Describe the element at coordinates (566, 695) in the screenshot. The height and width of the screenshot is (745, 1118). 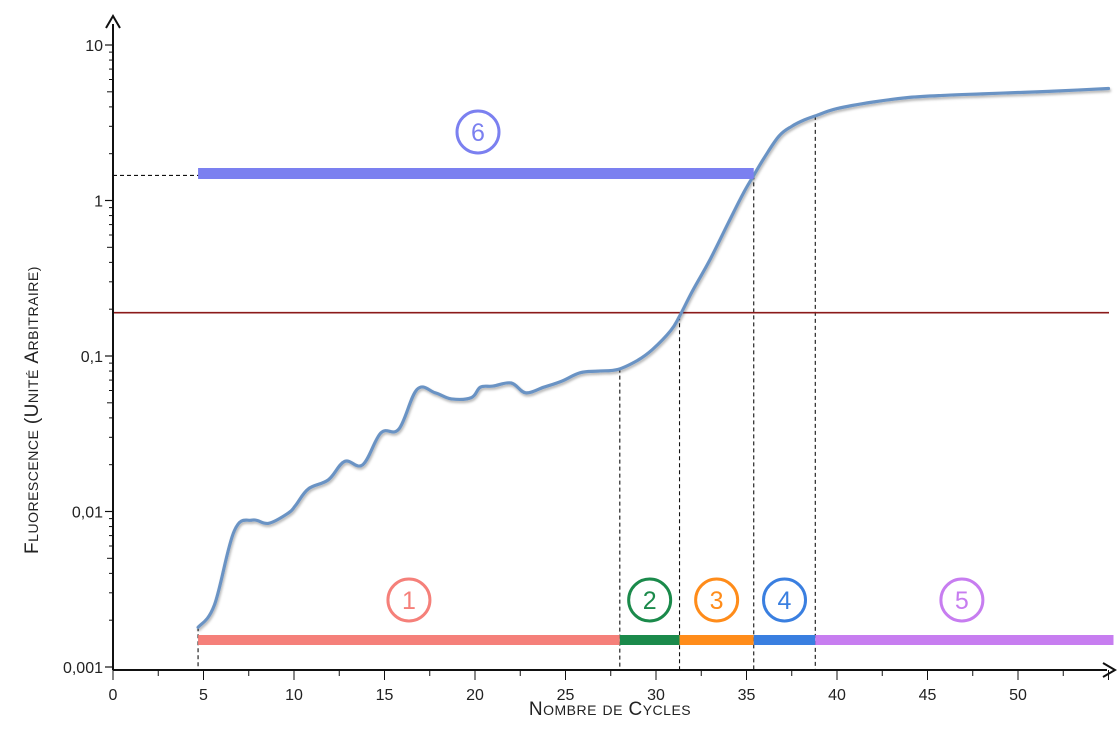
I see `x-tick-label: 25` at that location.